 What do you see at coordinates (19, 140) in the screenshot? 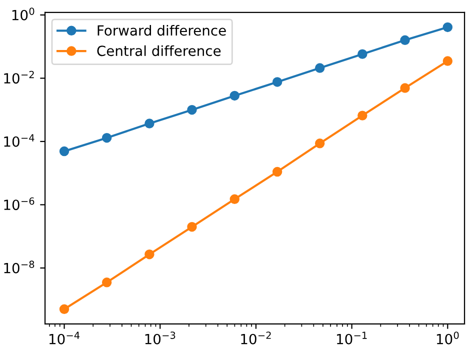
I see `y-tick-label: 10$^{−4}$` at bounding box center [19, 140].